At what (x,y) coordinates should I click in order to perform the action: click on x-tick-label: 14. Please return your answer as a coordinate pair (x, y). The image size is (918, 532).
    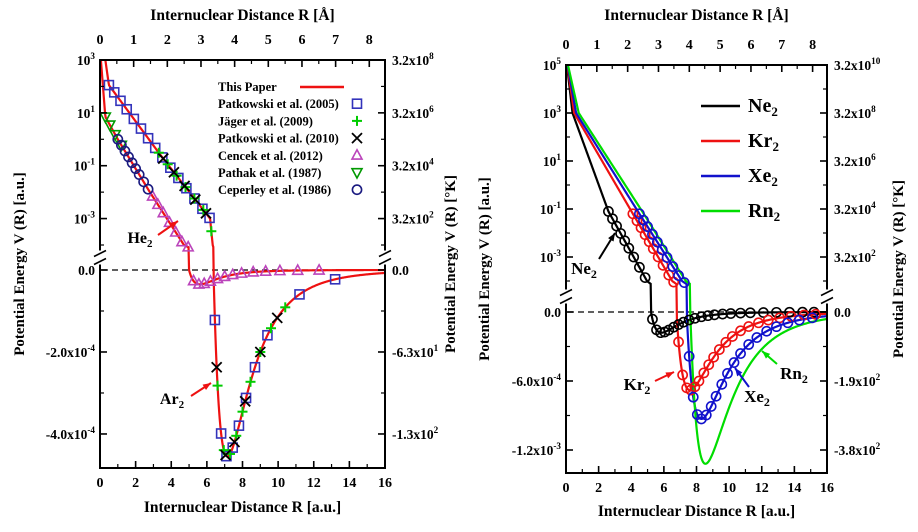
    Looking at the image, I should click on (349, 483).